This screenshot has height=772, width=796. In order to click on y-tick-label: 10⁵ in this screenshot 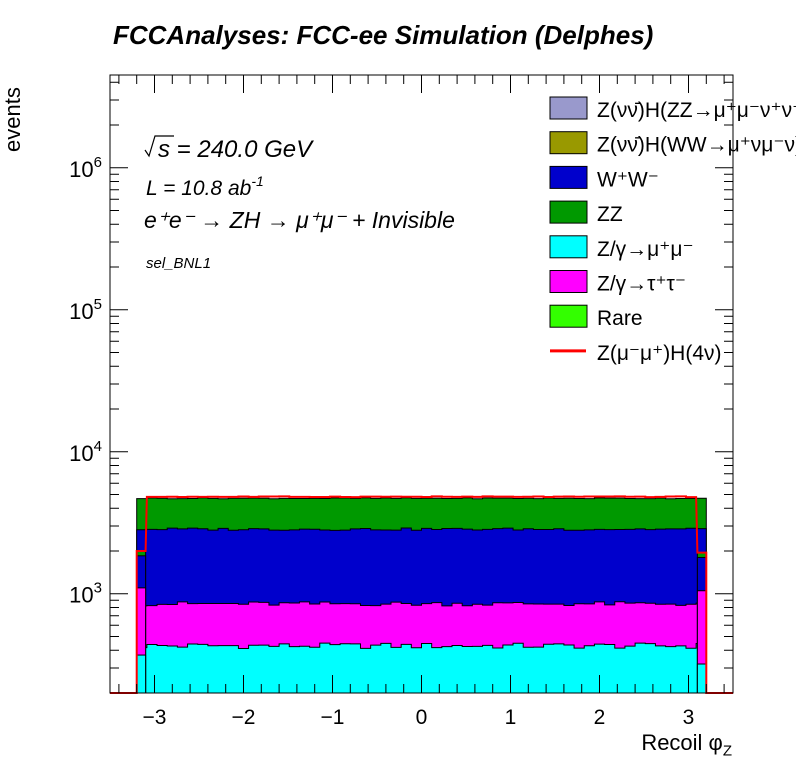, I will do `click(85, 310)`.